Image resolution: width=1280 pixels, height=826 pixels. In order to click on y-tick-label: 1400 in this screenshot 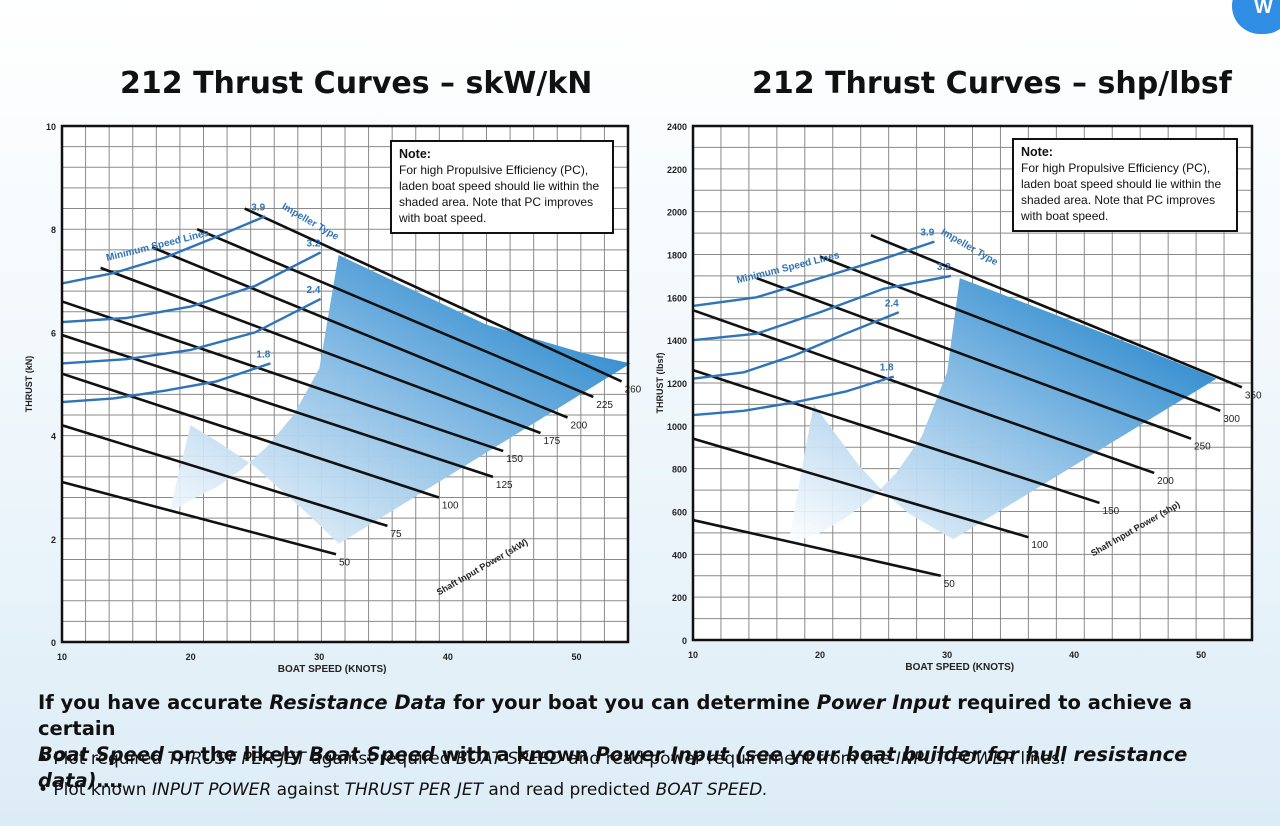, I will do `click(677, 341)`.